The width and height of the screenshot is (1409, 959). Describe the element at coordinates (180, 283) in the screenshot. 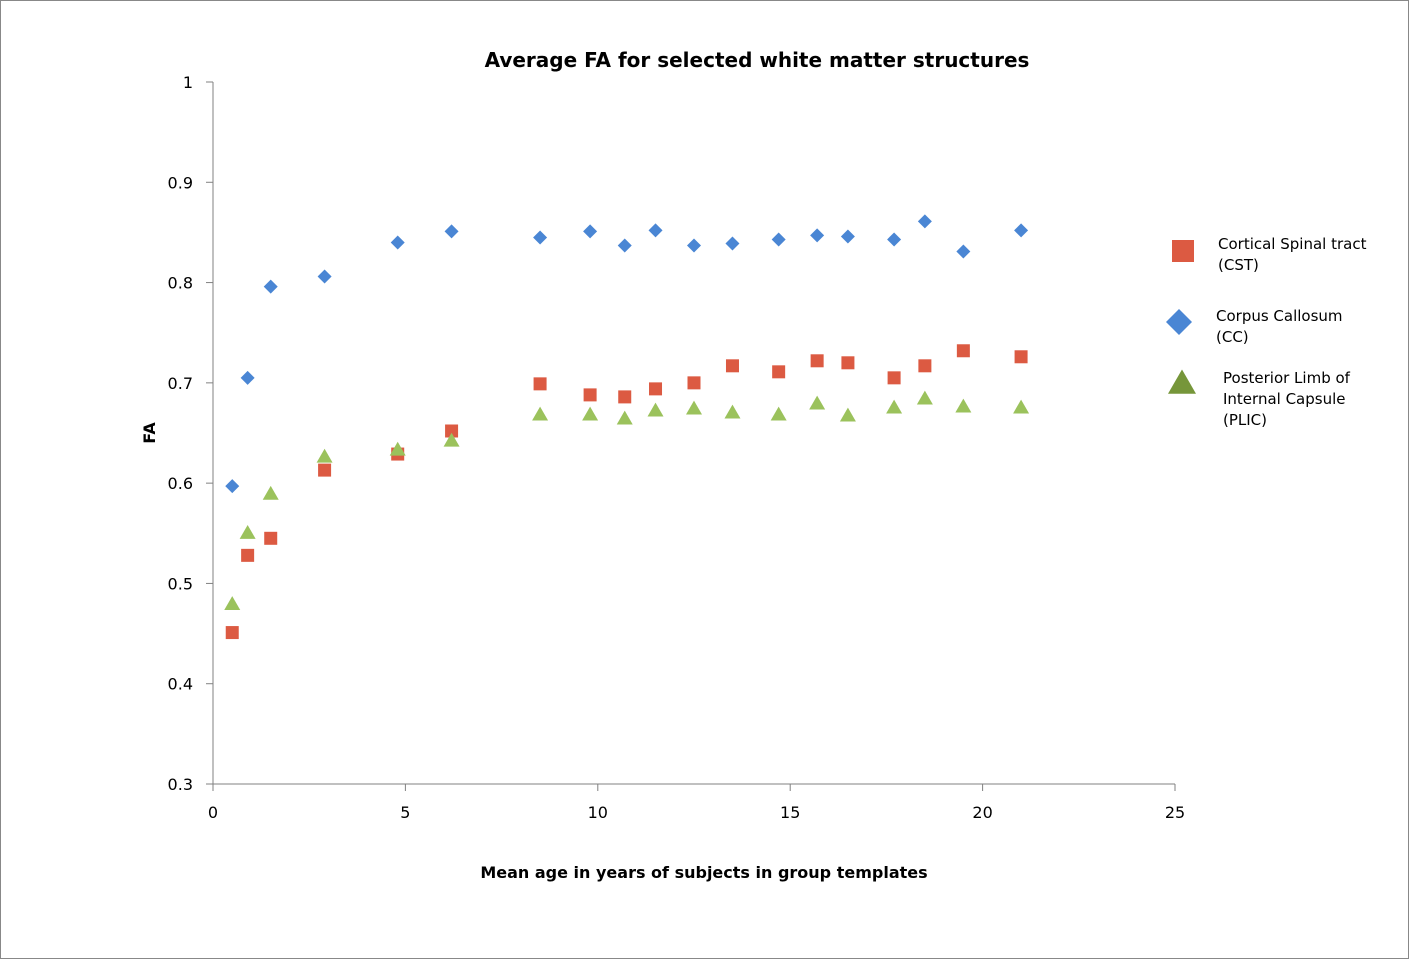

I see `y-tick-label: 0.8` at that location.